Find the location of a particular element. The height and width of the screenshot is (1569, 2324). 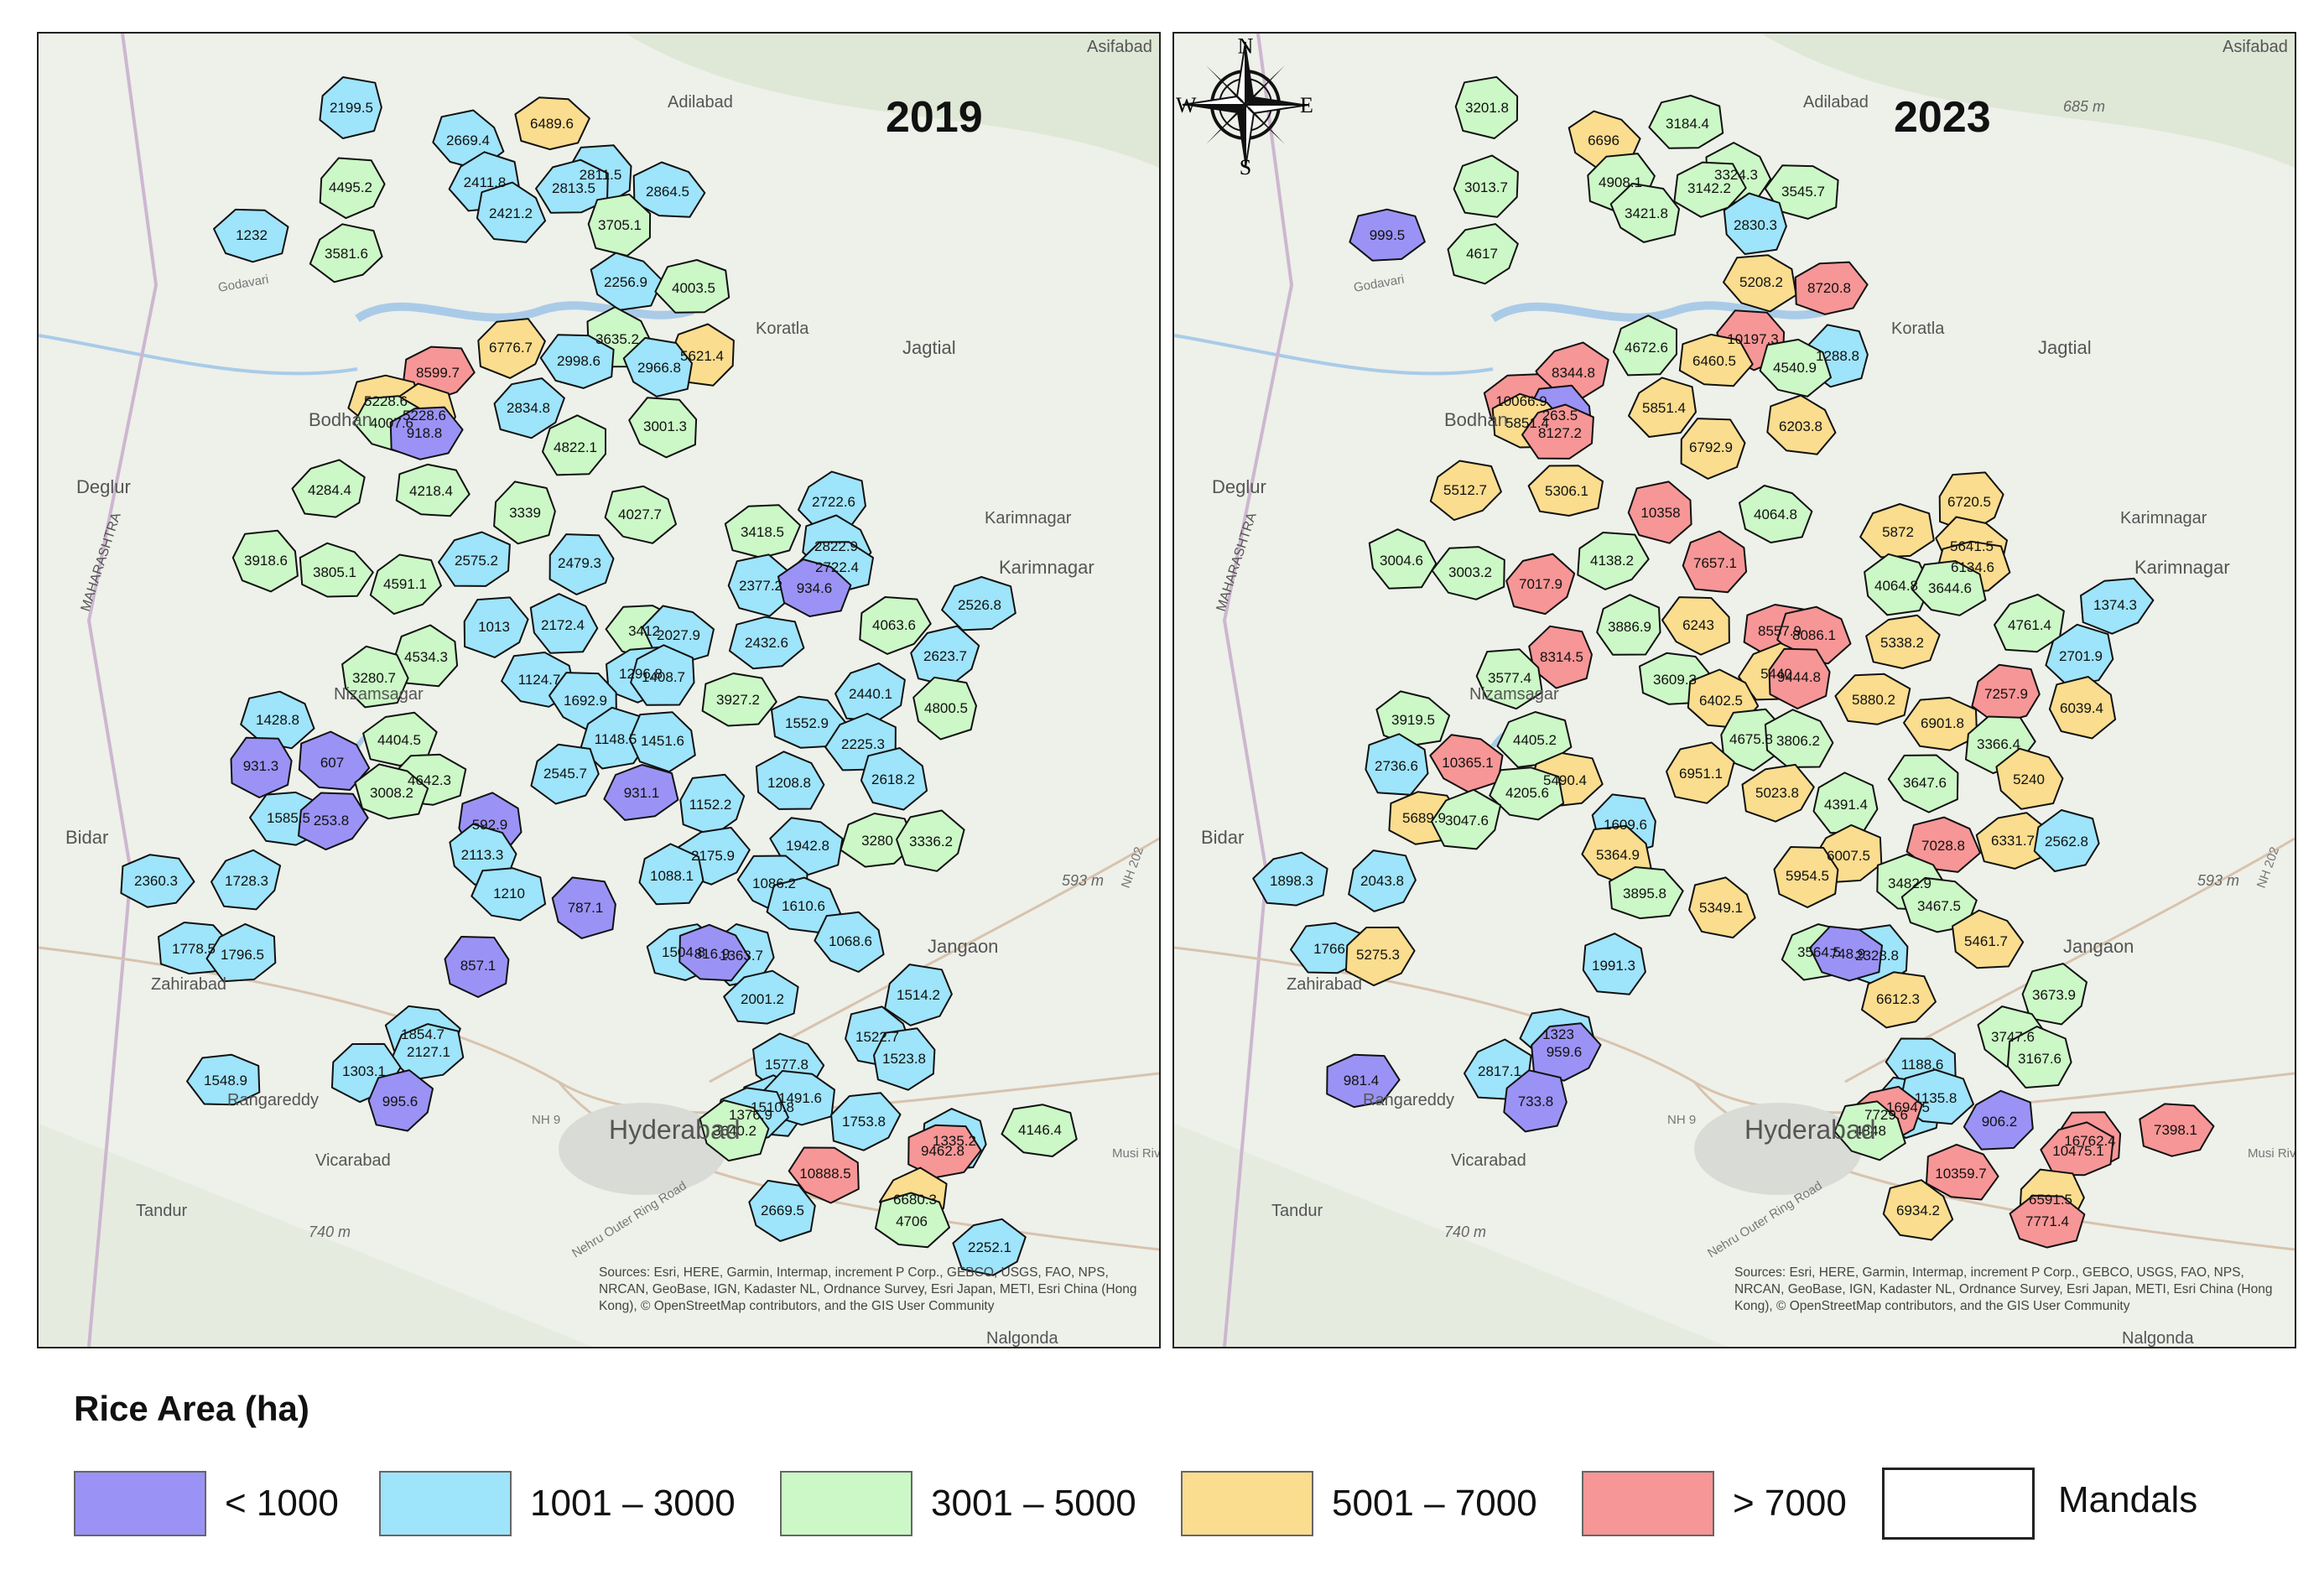

mandal-value-62: 1148.5 is located at coordinates (616, 739).